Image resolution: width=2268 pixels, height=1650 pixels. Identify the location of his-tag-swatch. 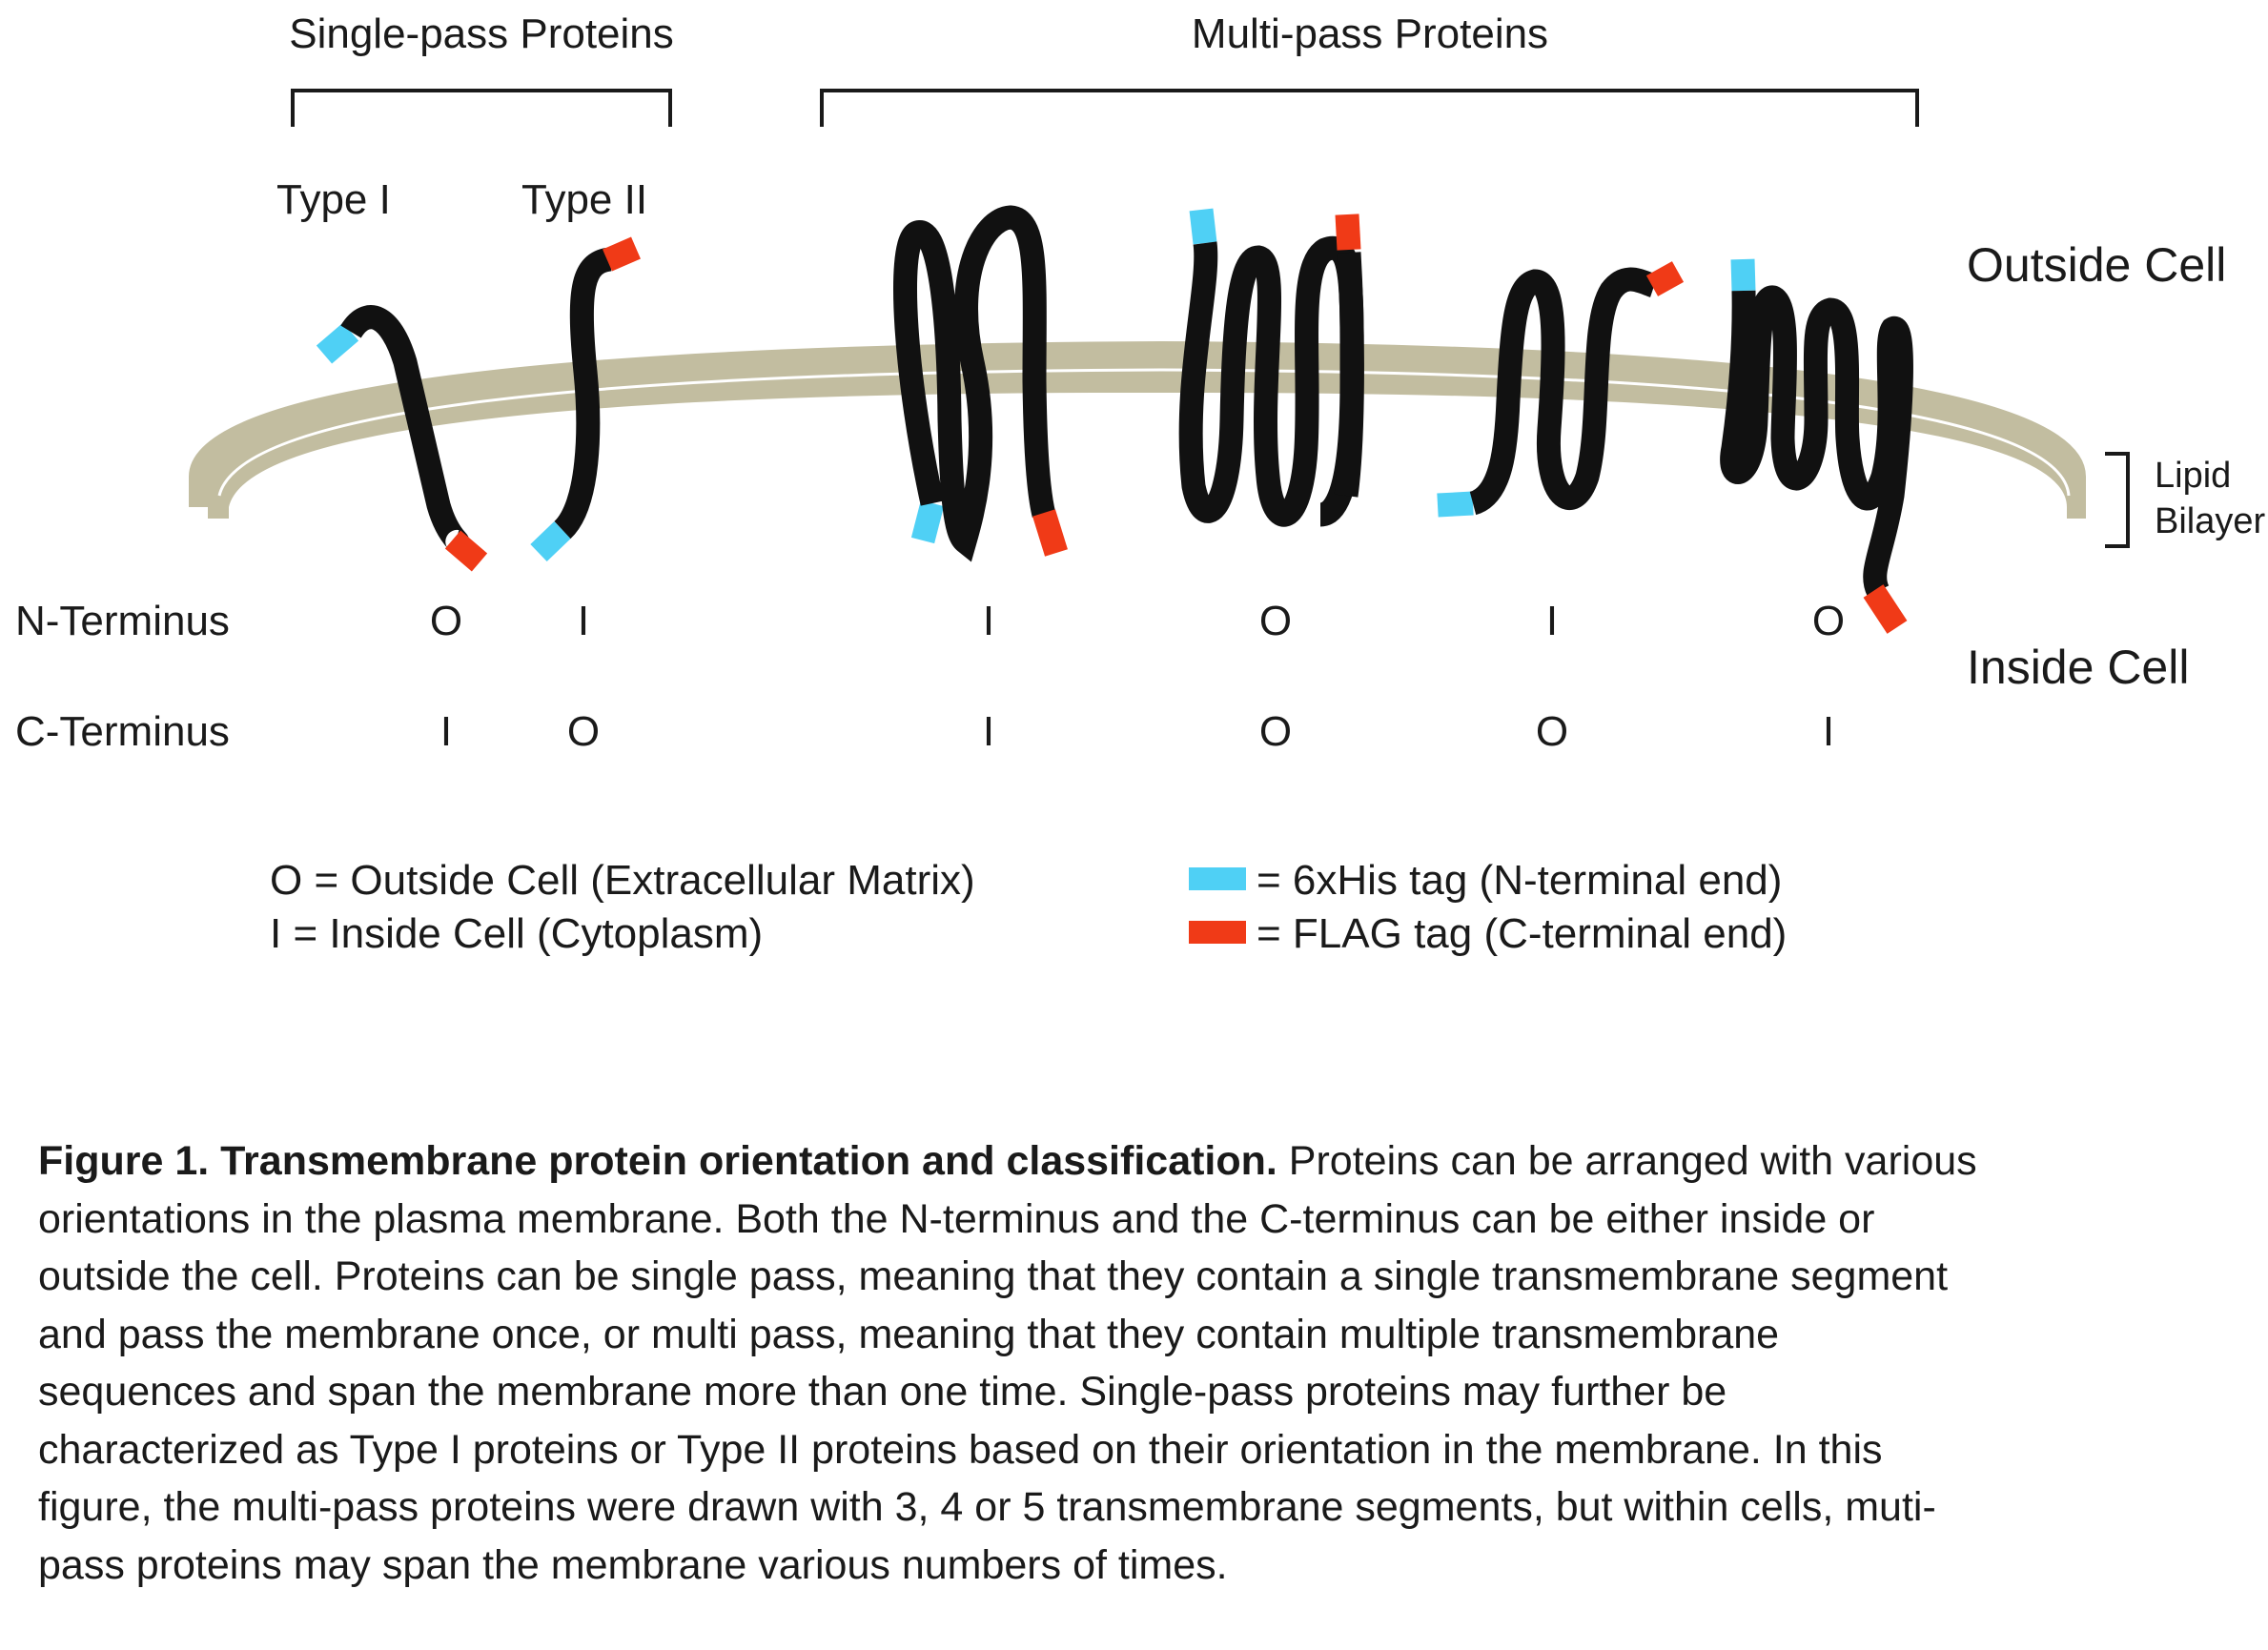
(1217, 878).